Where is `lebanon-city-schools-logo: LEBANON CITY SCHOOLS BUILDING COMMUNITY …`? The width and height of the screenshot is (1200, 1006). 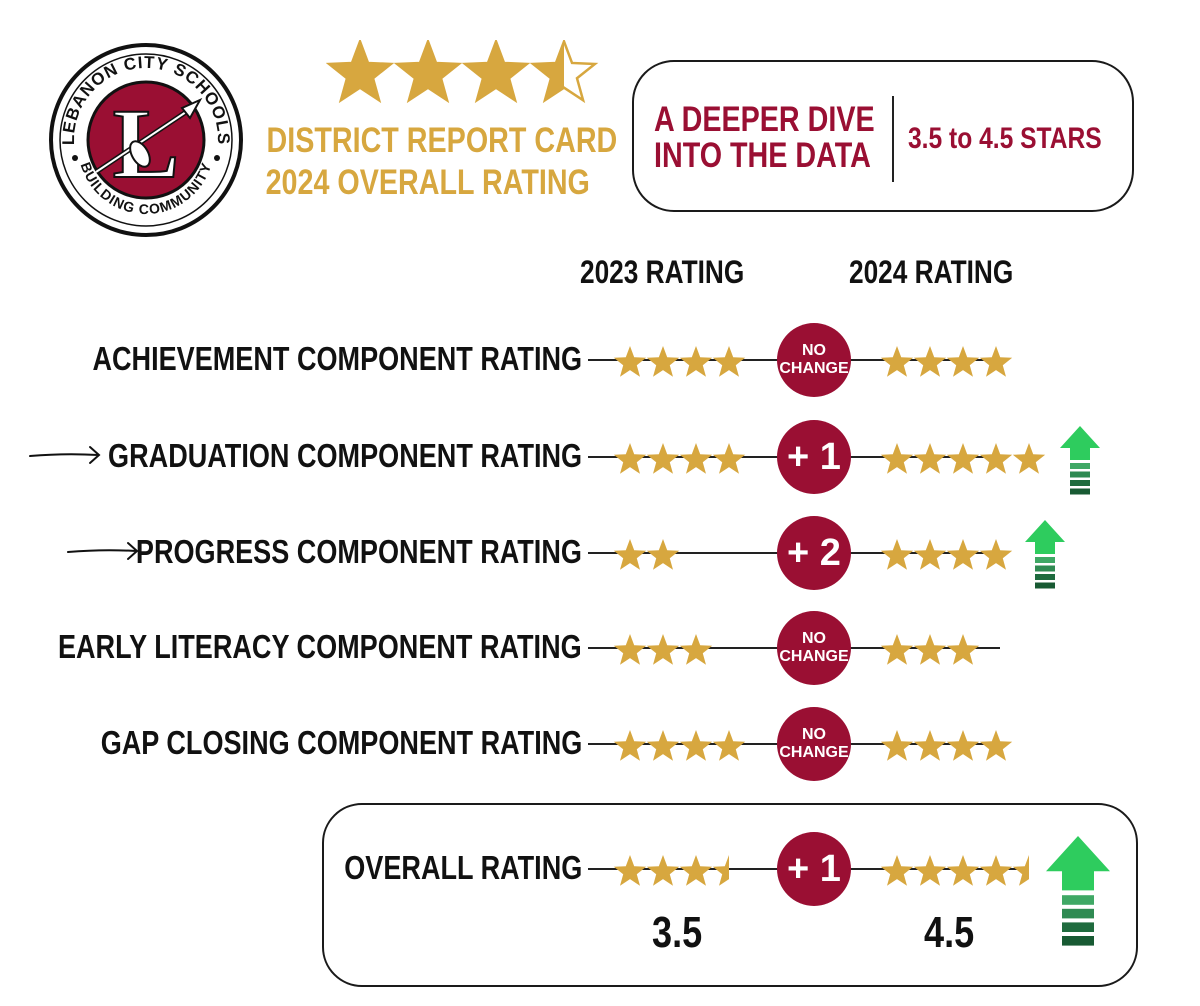
lebanon-city-schools-logo: LEBANON CITY SCHOOLS BUILDING COMMUNITY … is located at coordinates (146, 140).